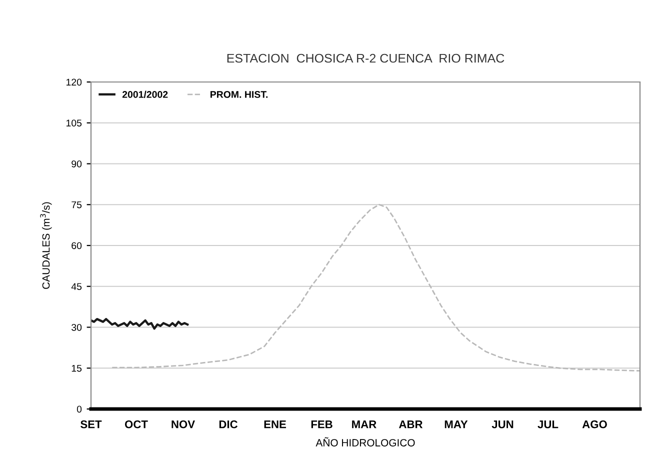 The image size is (667, 470). Describe the element at coordinates (410, 424) in the screenshot. I see `x-tick-label: ABR` at that location.